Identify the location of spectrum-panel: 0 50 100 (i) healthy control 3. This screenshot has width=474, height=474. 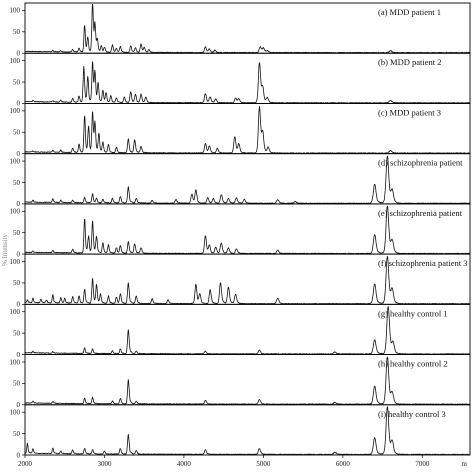
(240, 431).